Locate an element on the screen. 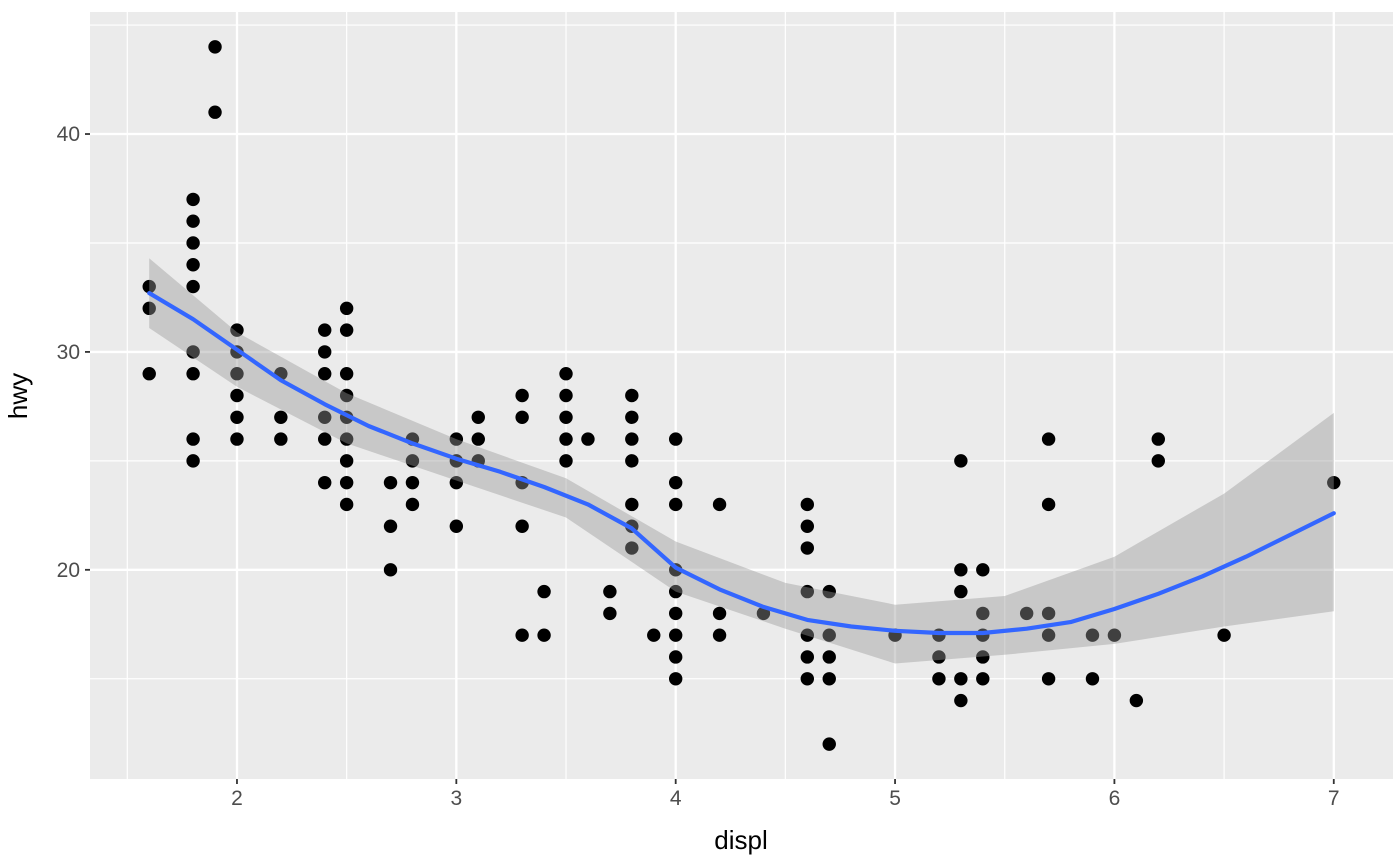  x-tick-label: 7 is located at coordinates (1334, 798).